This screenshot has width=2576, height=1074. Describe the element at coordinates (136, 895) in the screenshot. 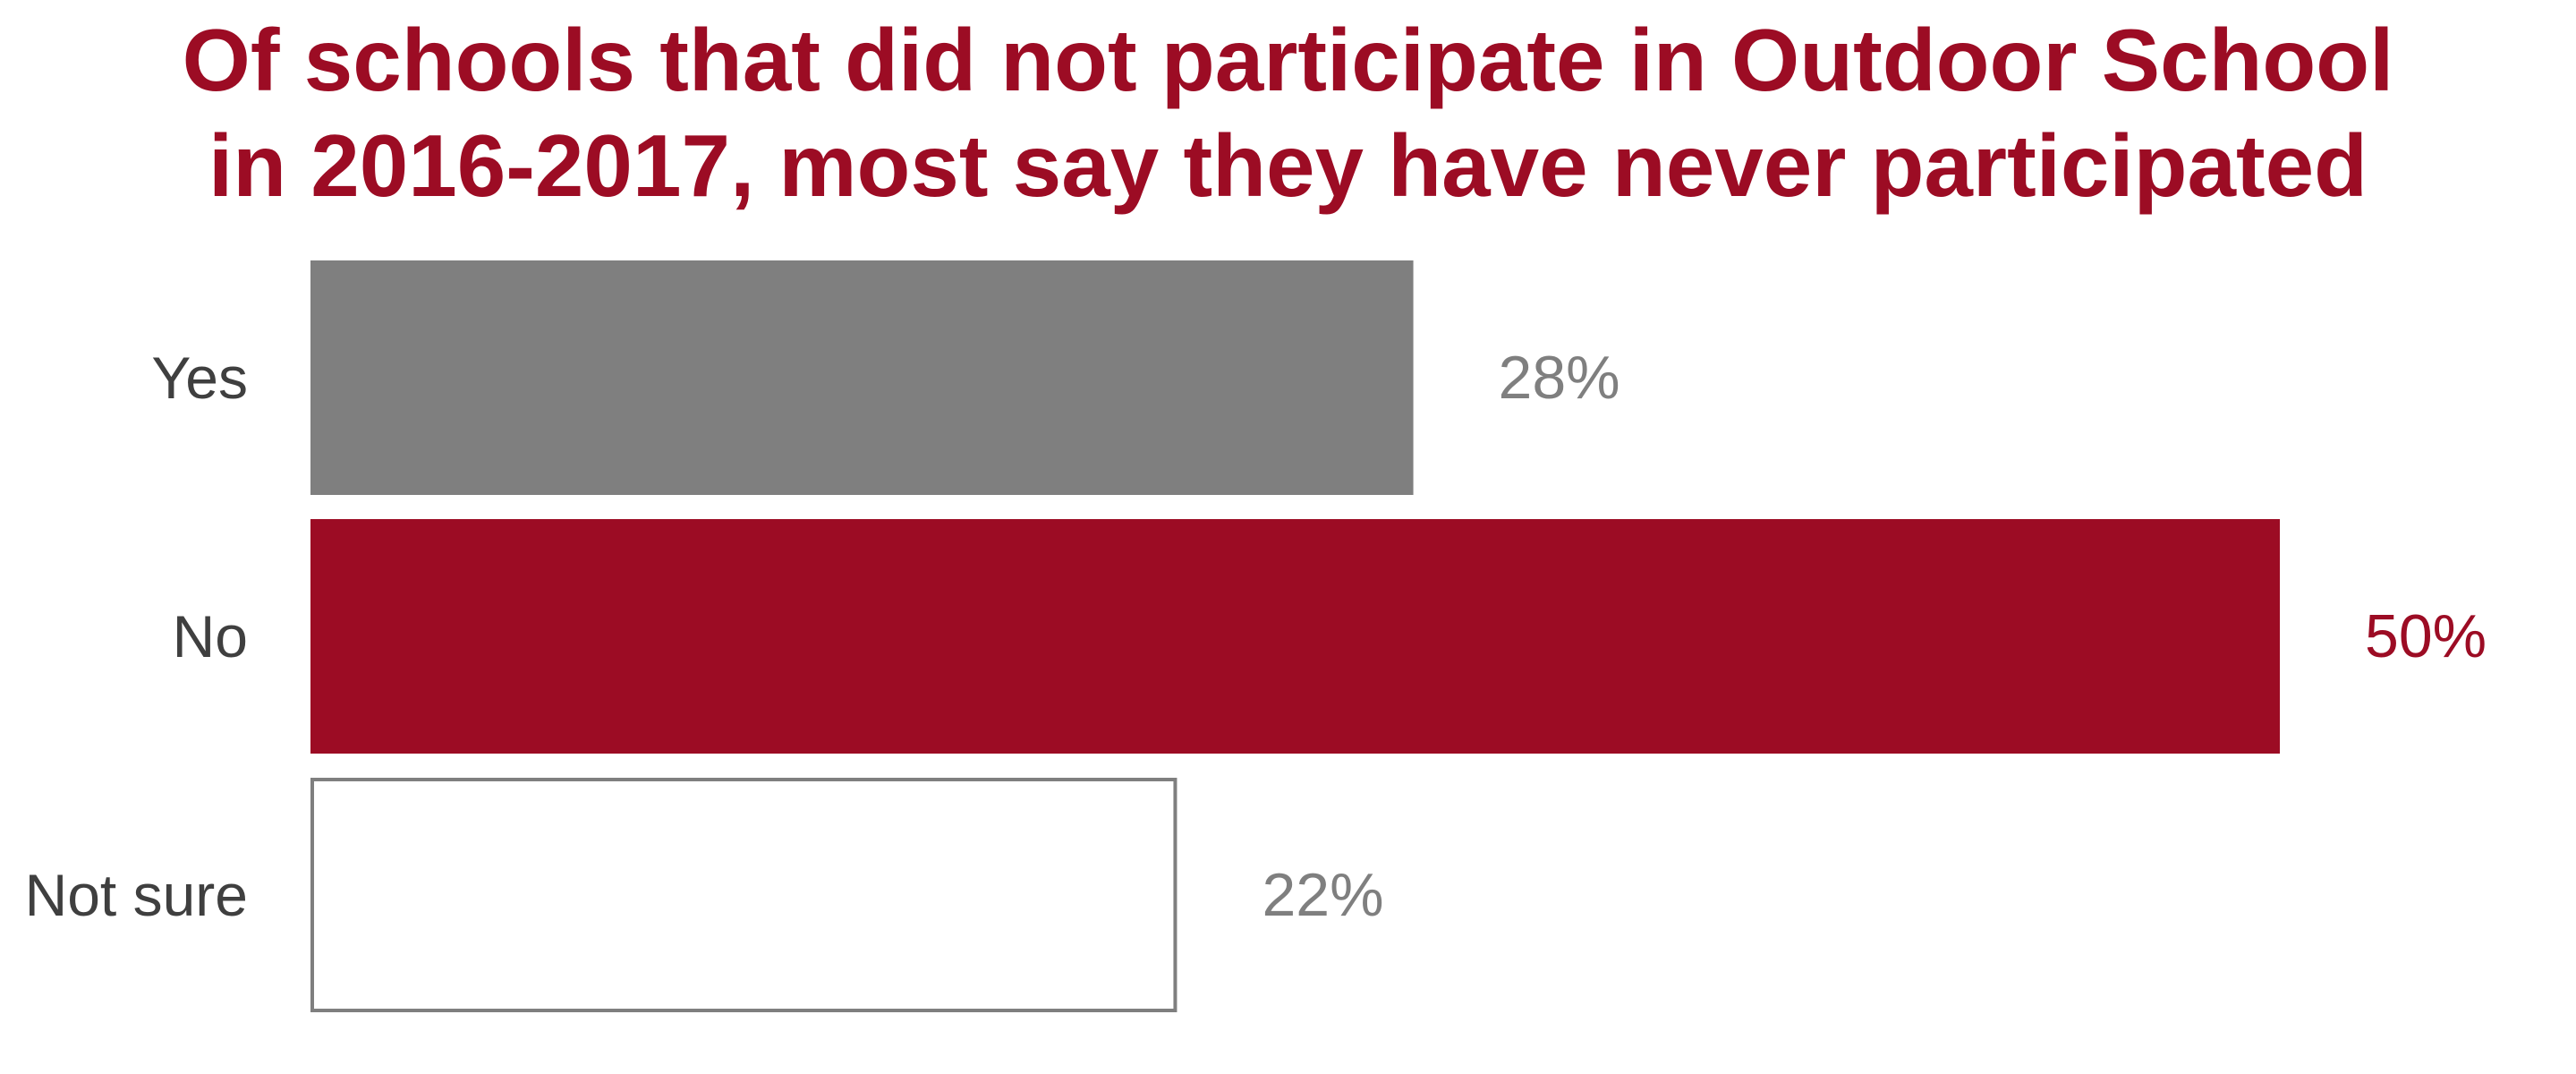

I see `category-label-not-sure: Not sure` at that location.